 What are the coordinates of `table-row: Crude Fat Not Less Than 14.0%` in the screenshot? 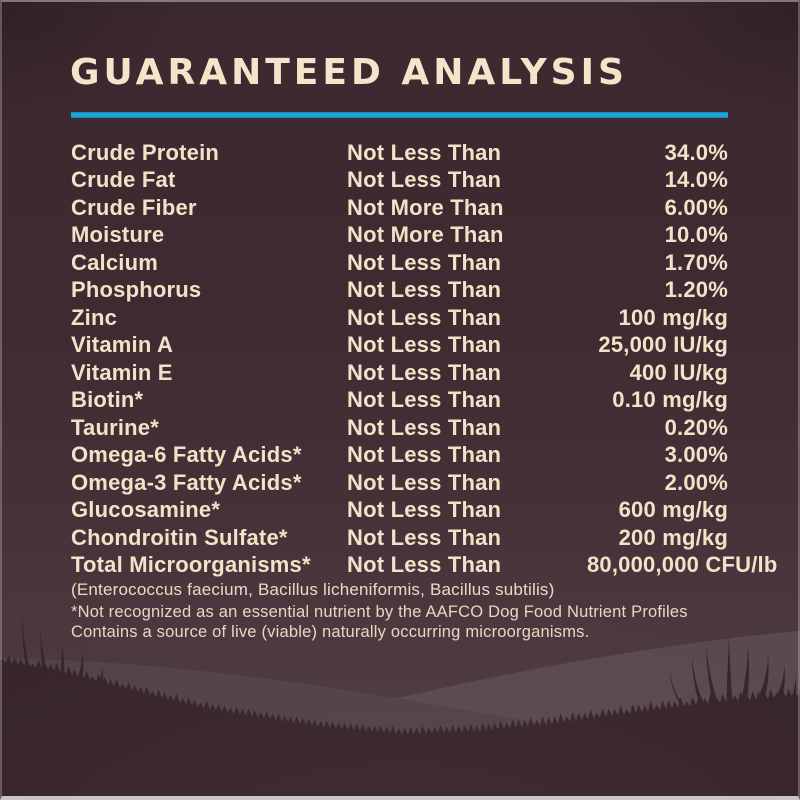 It's located at (399, 181).